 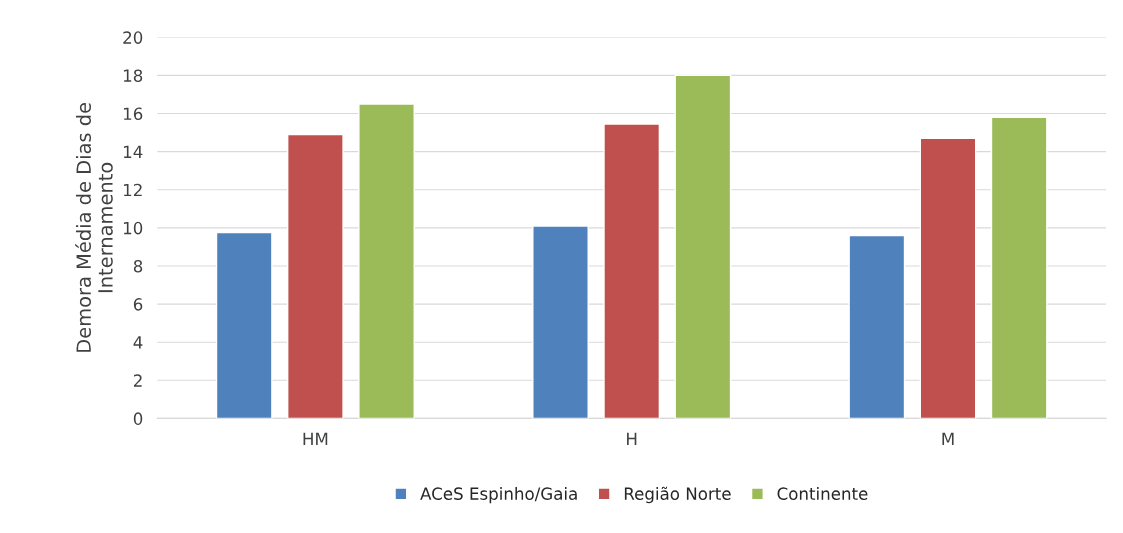 I want to click on y-tick-label: 6, so click(x=138, y=304).